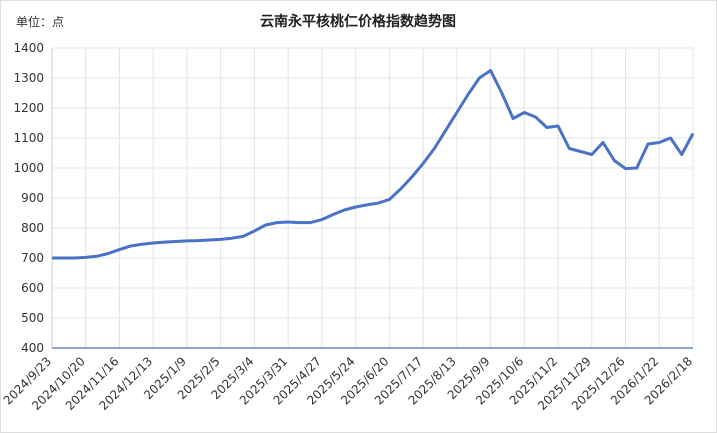 The height and width of the screenshot is (433, 717). What do you see at coordinates (32, 318) in the screenshot?
I see `y-tick-label: 500` at bounding box center [32, 318].